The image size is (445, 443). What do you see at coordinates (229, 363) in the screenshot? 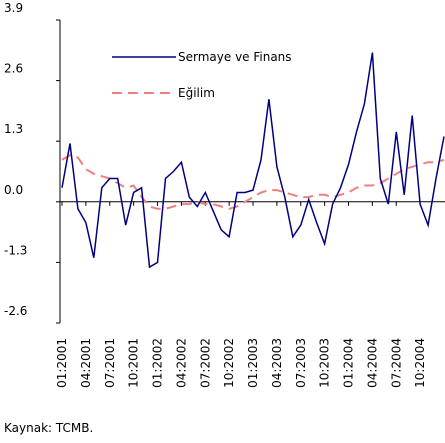
I see `x-tick-label: 10:2002` at bounding box center [229, 363].